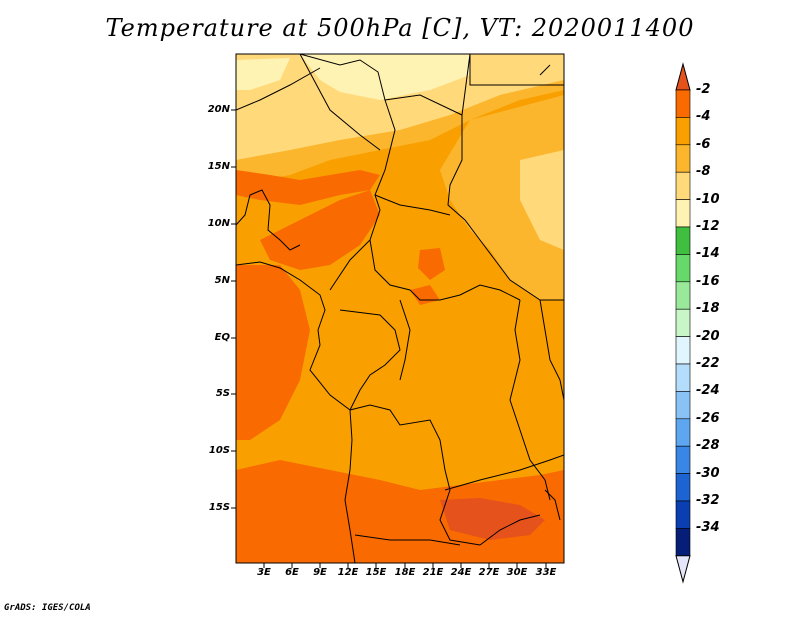 The width and height of the screenshot is (800, 618). I want to click on colorbar-top-arrow, so click(683, 76).